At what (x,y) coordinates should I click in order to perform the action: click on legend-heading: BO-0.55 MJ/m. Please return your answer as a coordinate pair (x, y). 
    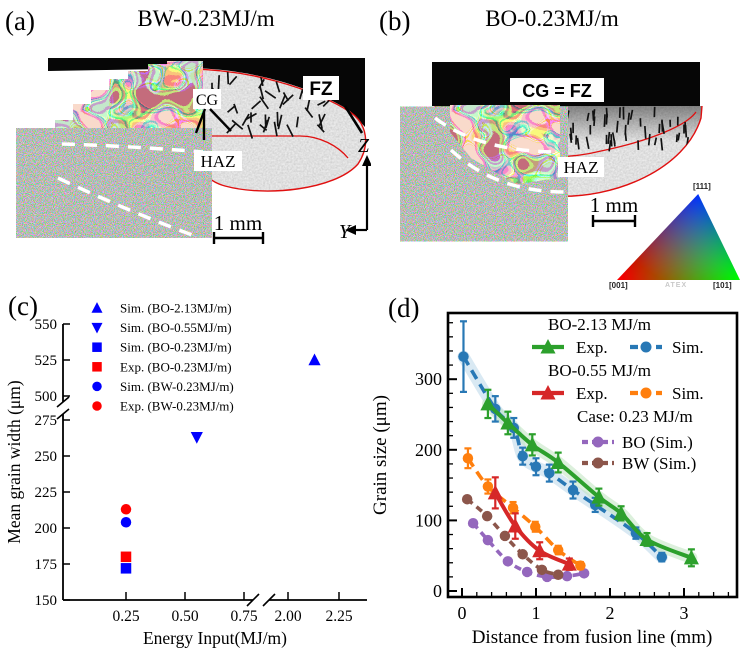
    Looking at the image, I should click on (599, 370).